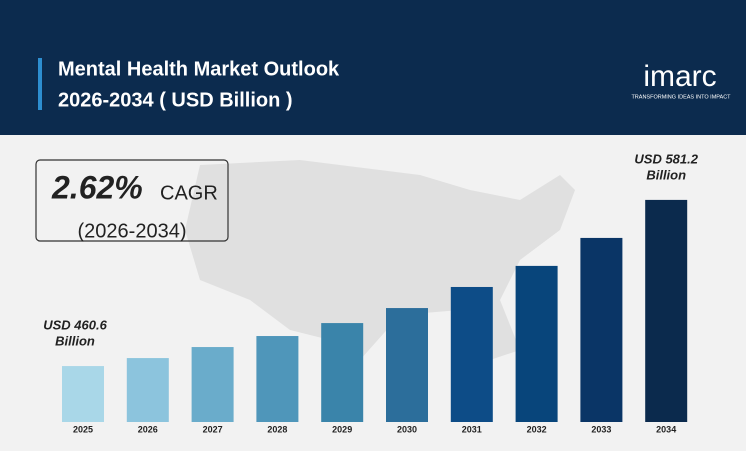  I want to click on title-line: Mental Health Market Outlook, so click(199, 69).